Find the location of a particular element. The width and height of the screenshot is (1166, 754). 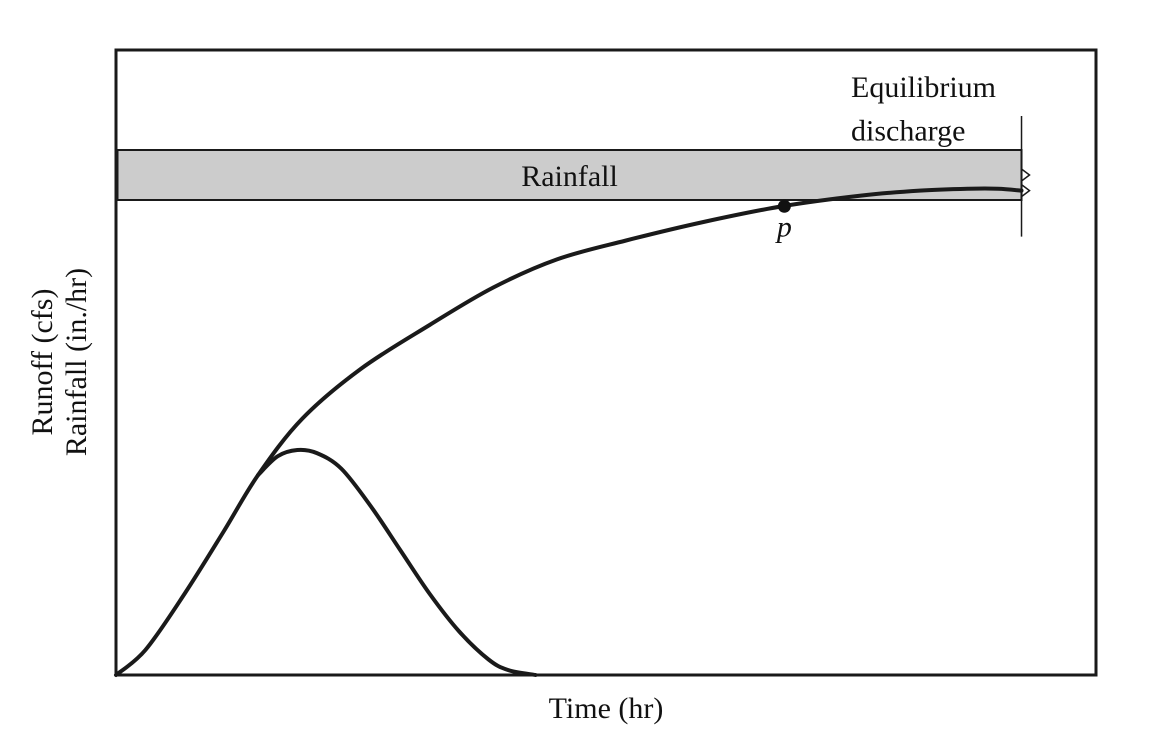

annotation-discharge: discharge is located at coordinates (908, 131).